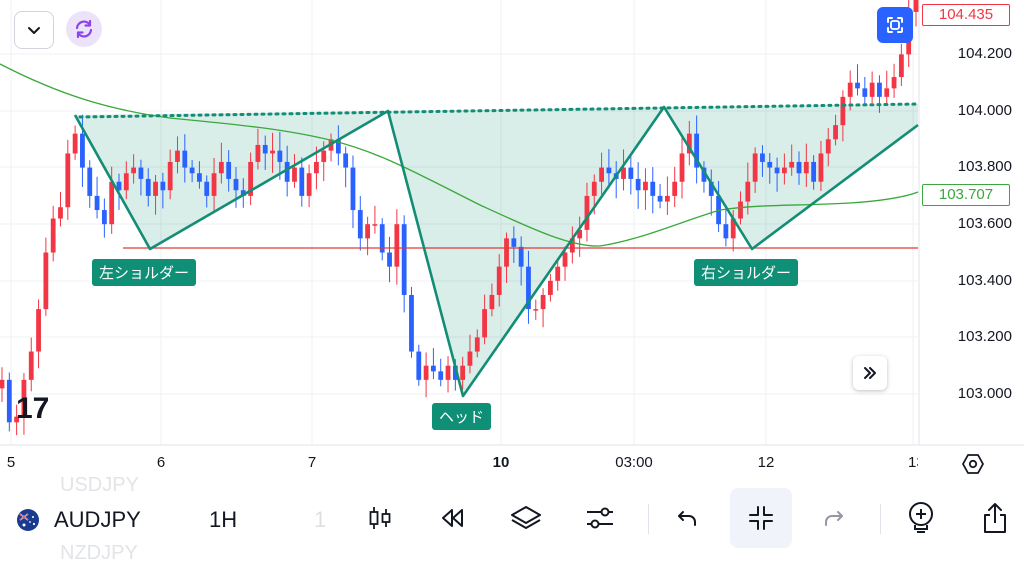 Image resolution: width=1024 pixels, height=576 pixels. Describe the element at coordinates (312, 462) in the screenshot. I see `time-tick: 7` at that location.